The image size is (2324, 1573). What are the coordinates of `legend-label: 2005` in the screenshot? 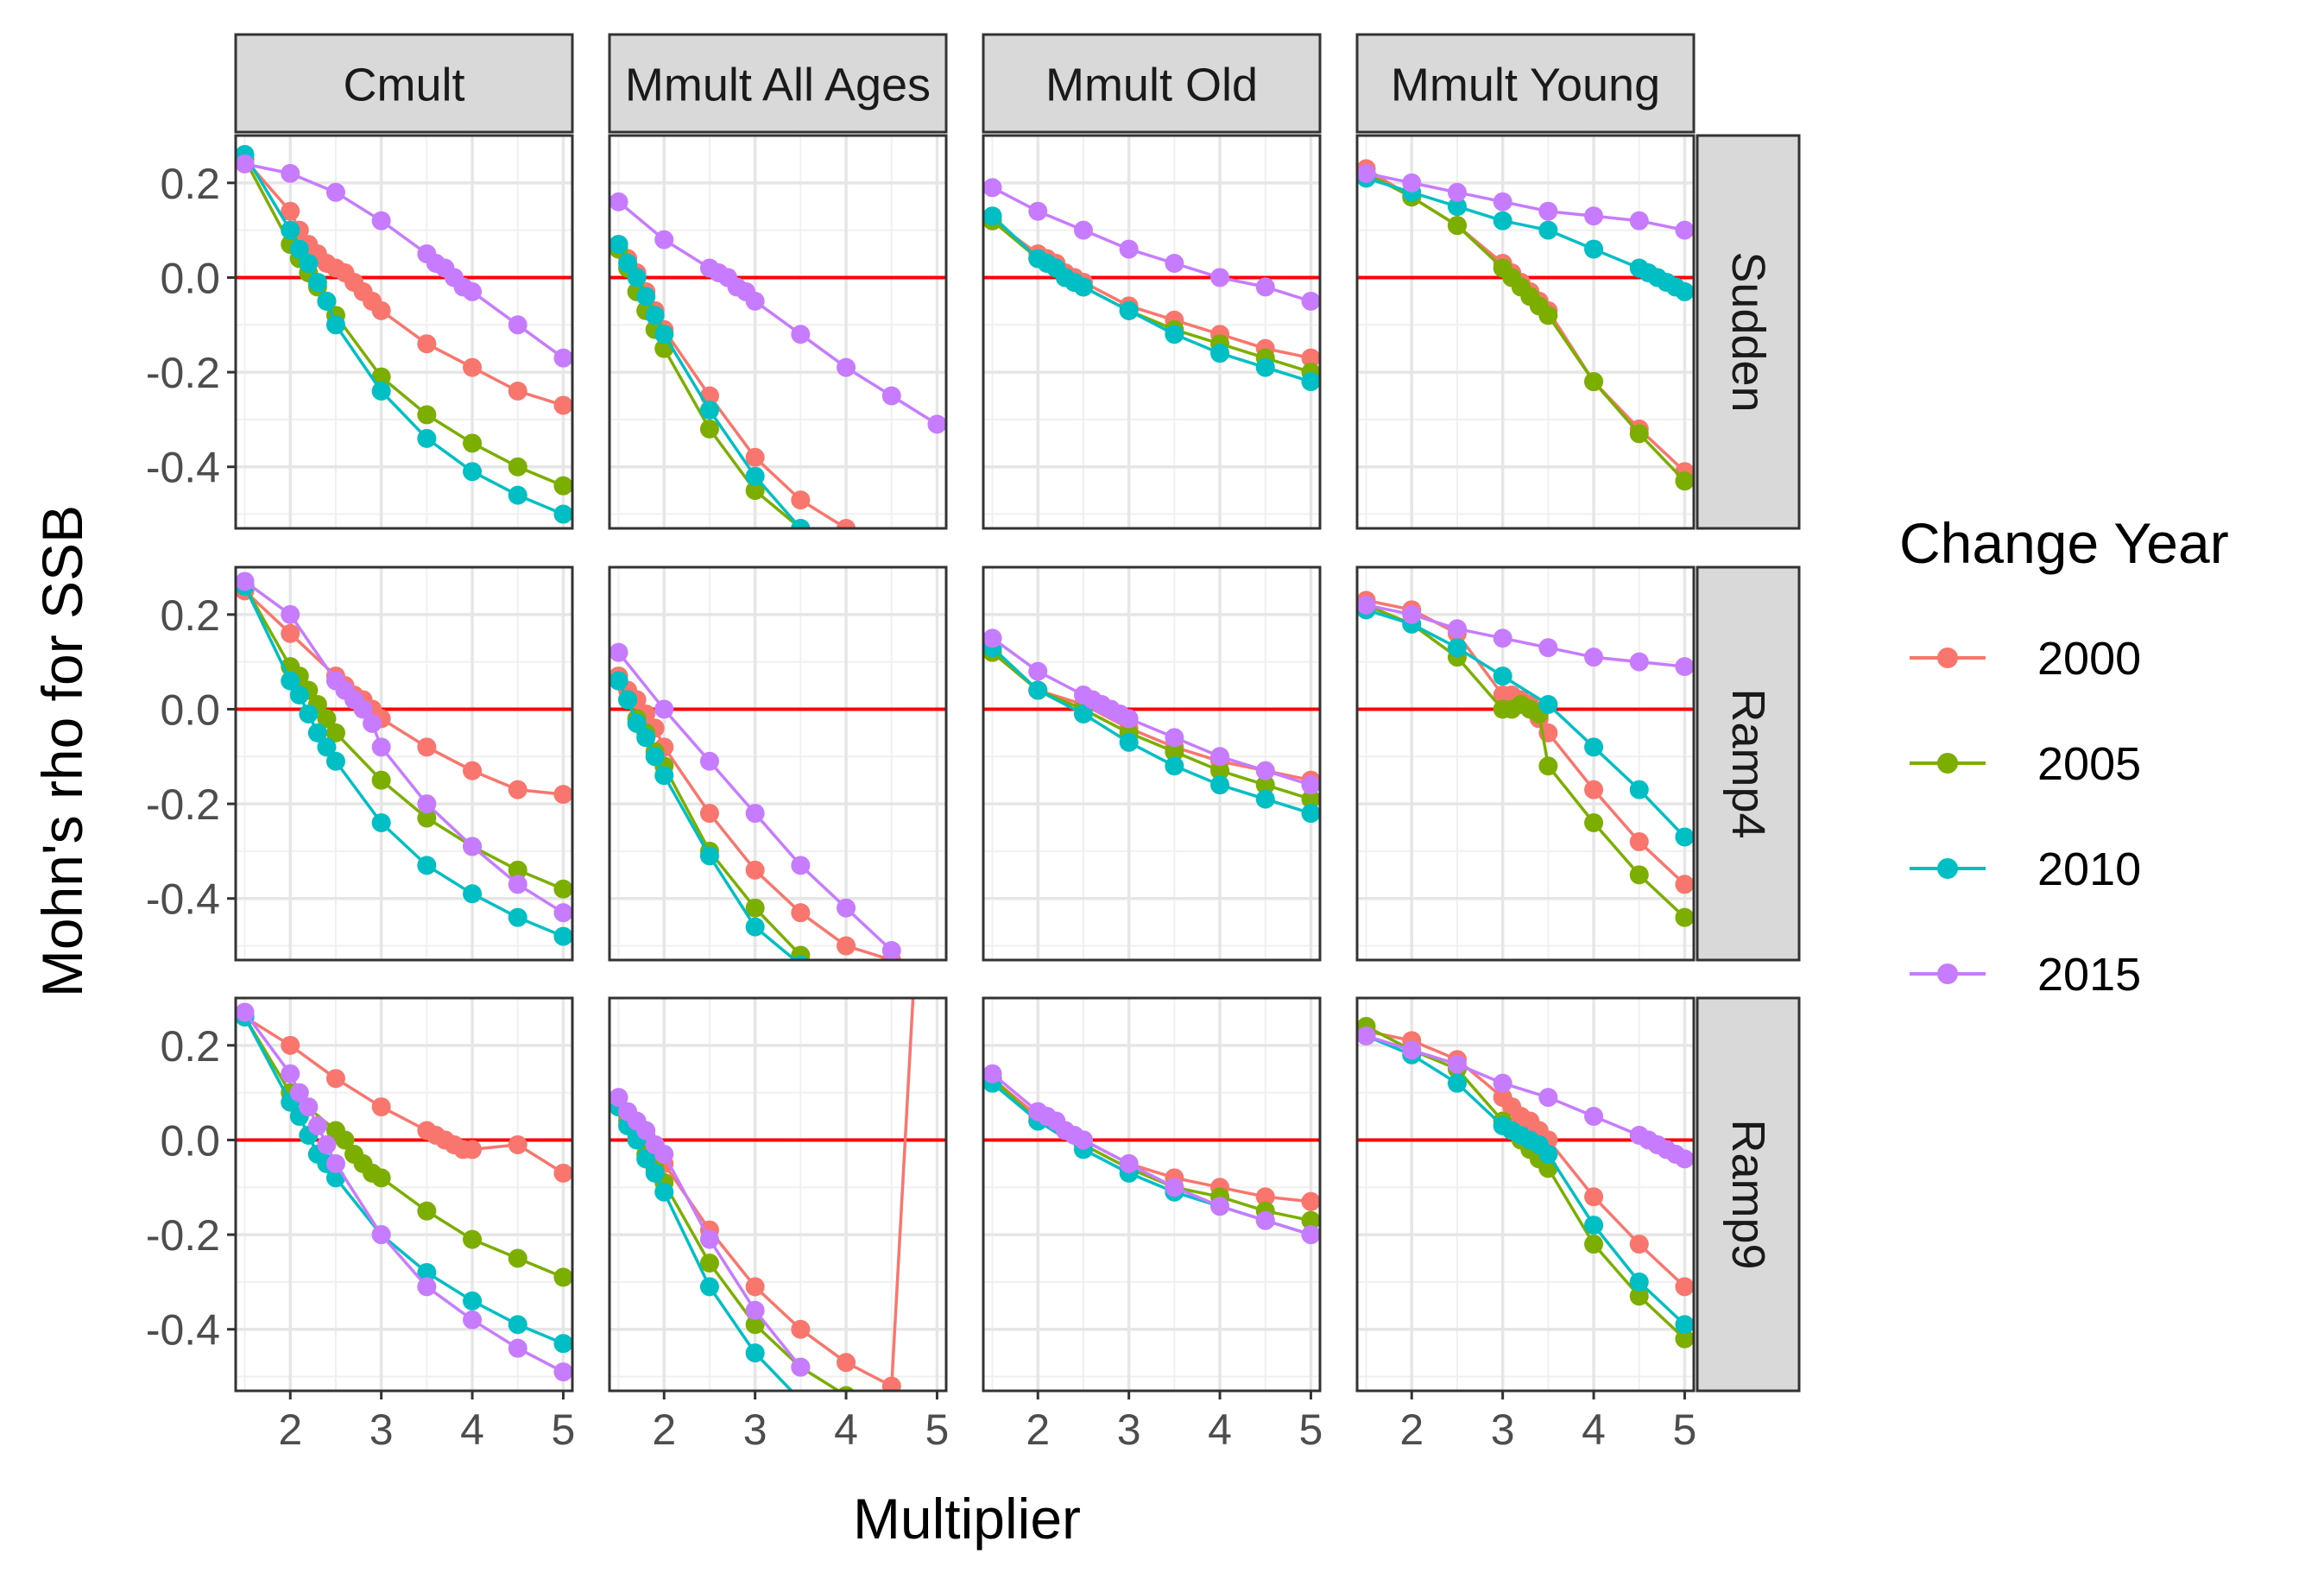 It's located at (2089, 764).